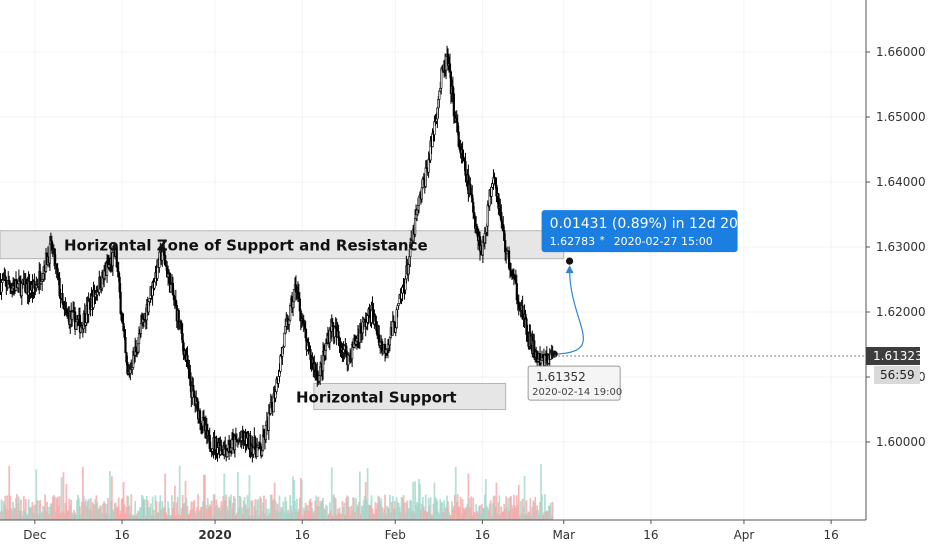 This screenshot has height=550, width=932. I want to click on projection-end-point, so click(569, 261).